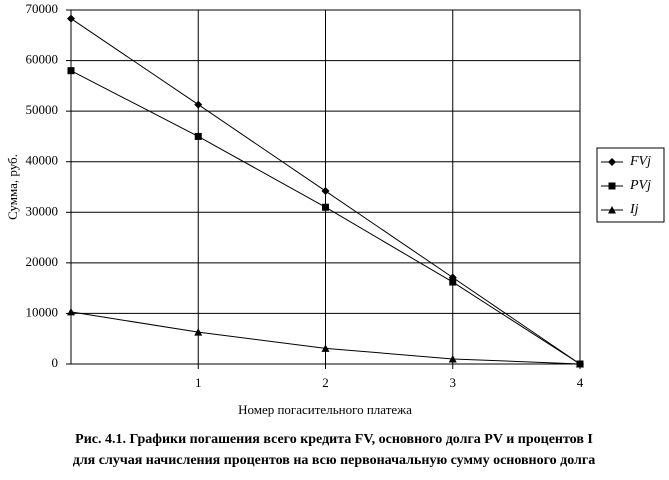 The height and width of the screenshot is (480, 669). Describe the element at coordinates (42, 311) in the screenshot. I see `y-tick-label: 10000` at that location.